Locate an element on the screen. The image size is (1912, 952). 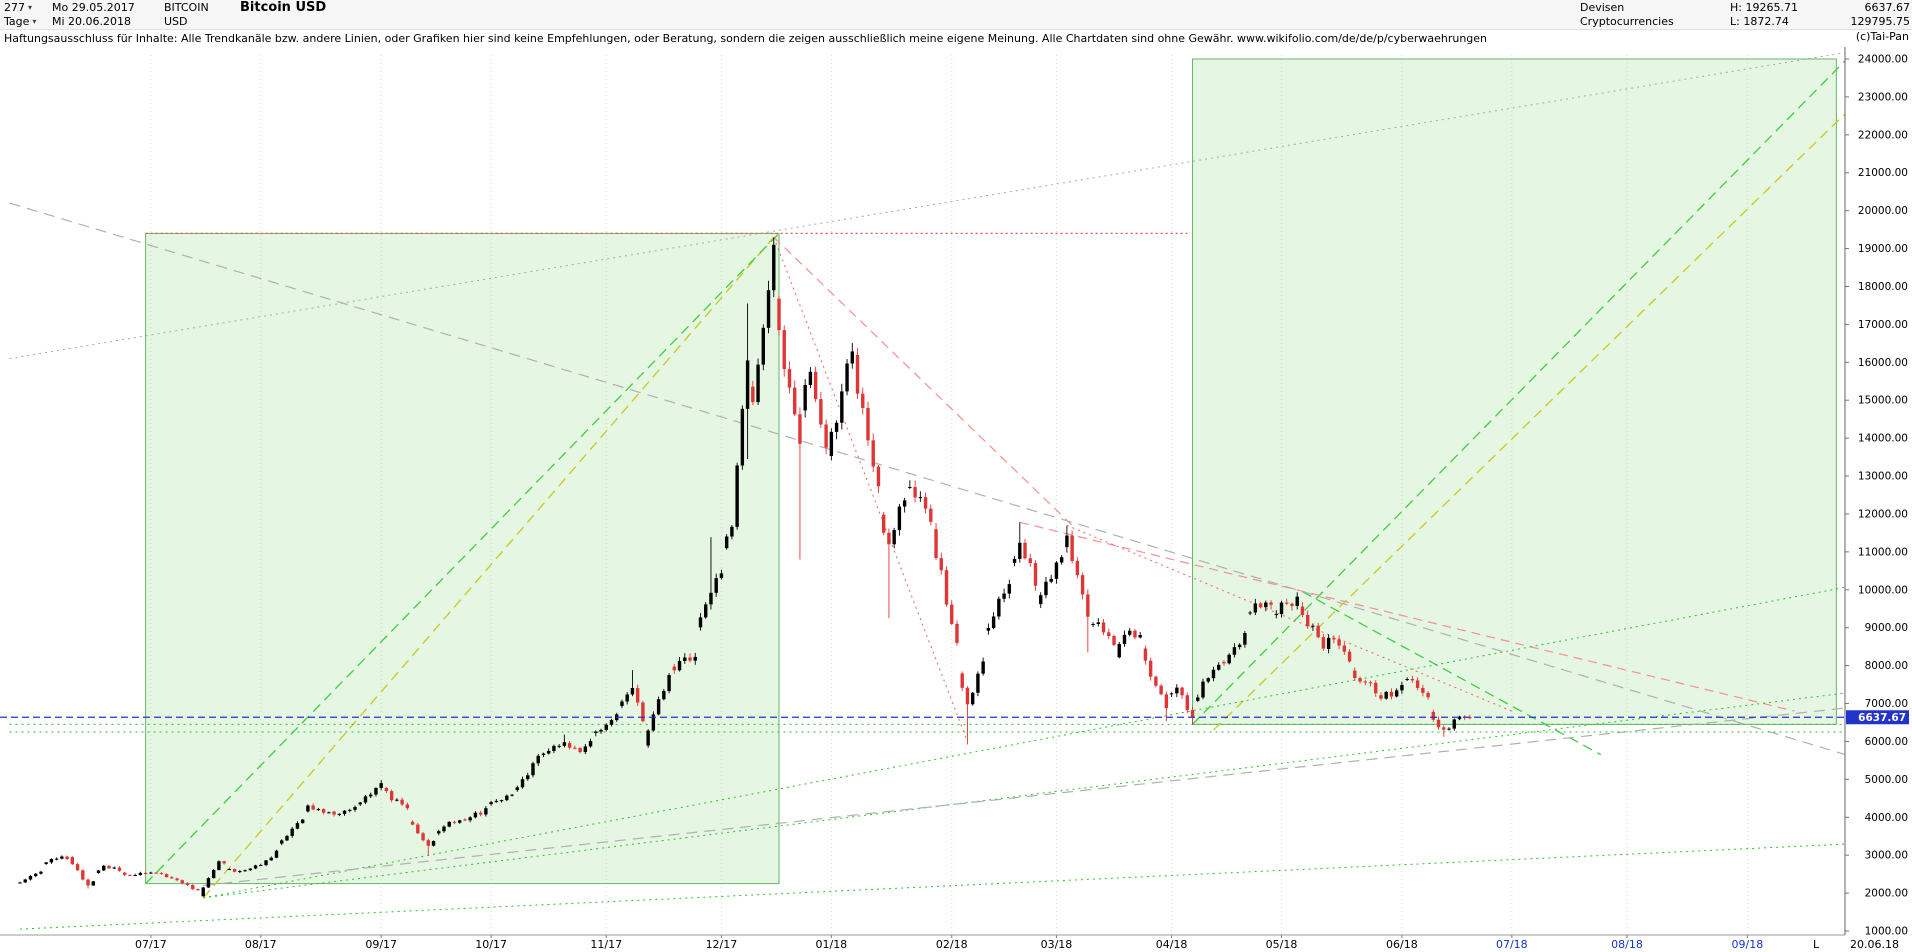
x-axis-label: 04/18 is located at coordinates (1172, 944).